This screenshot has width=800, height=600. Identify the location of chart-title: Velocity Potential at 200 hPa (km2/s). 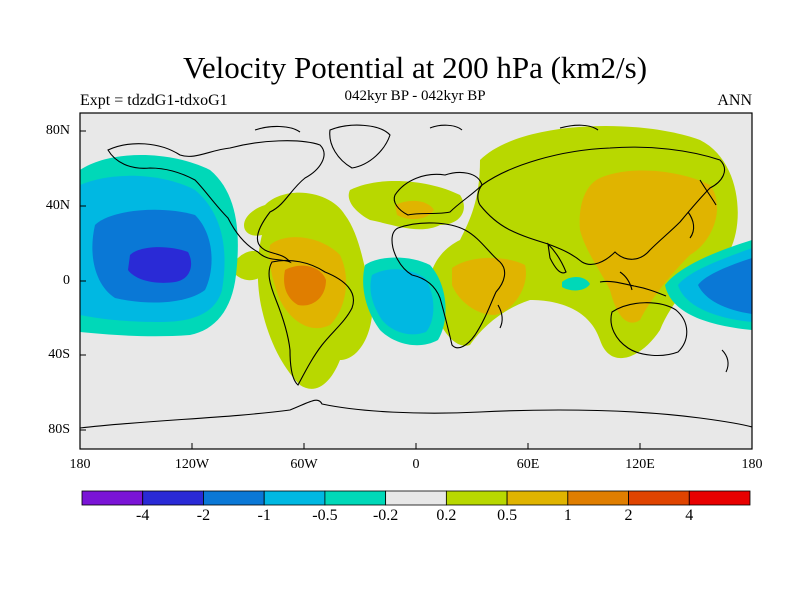
(415, 67).